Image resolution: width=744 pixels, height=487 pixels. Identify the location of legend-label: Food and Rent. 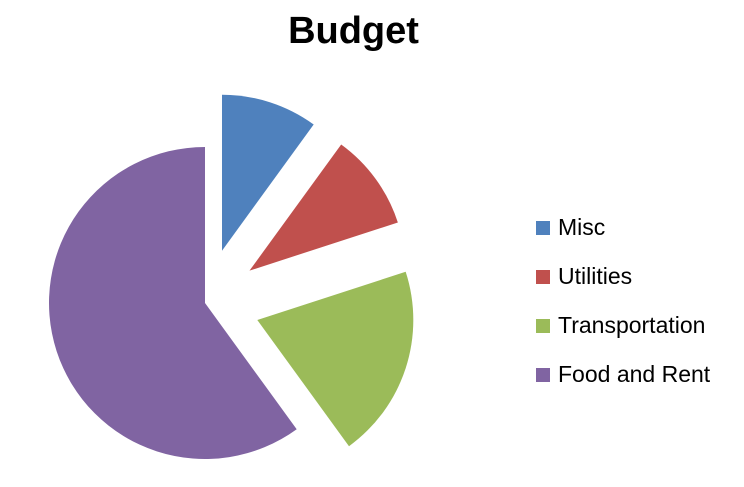
(634, 374).